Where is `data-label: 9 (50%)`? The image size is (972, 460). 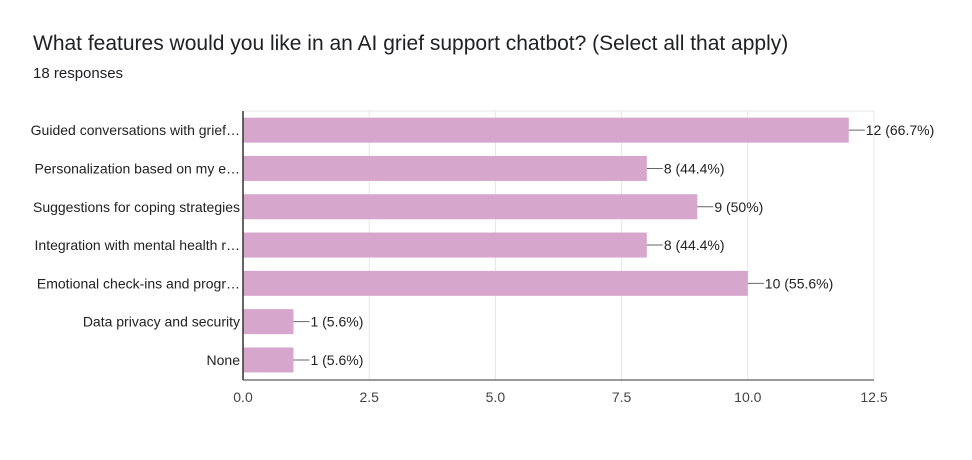
data-label: 9 (50%) is located at coordinates (738, 207).